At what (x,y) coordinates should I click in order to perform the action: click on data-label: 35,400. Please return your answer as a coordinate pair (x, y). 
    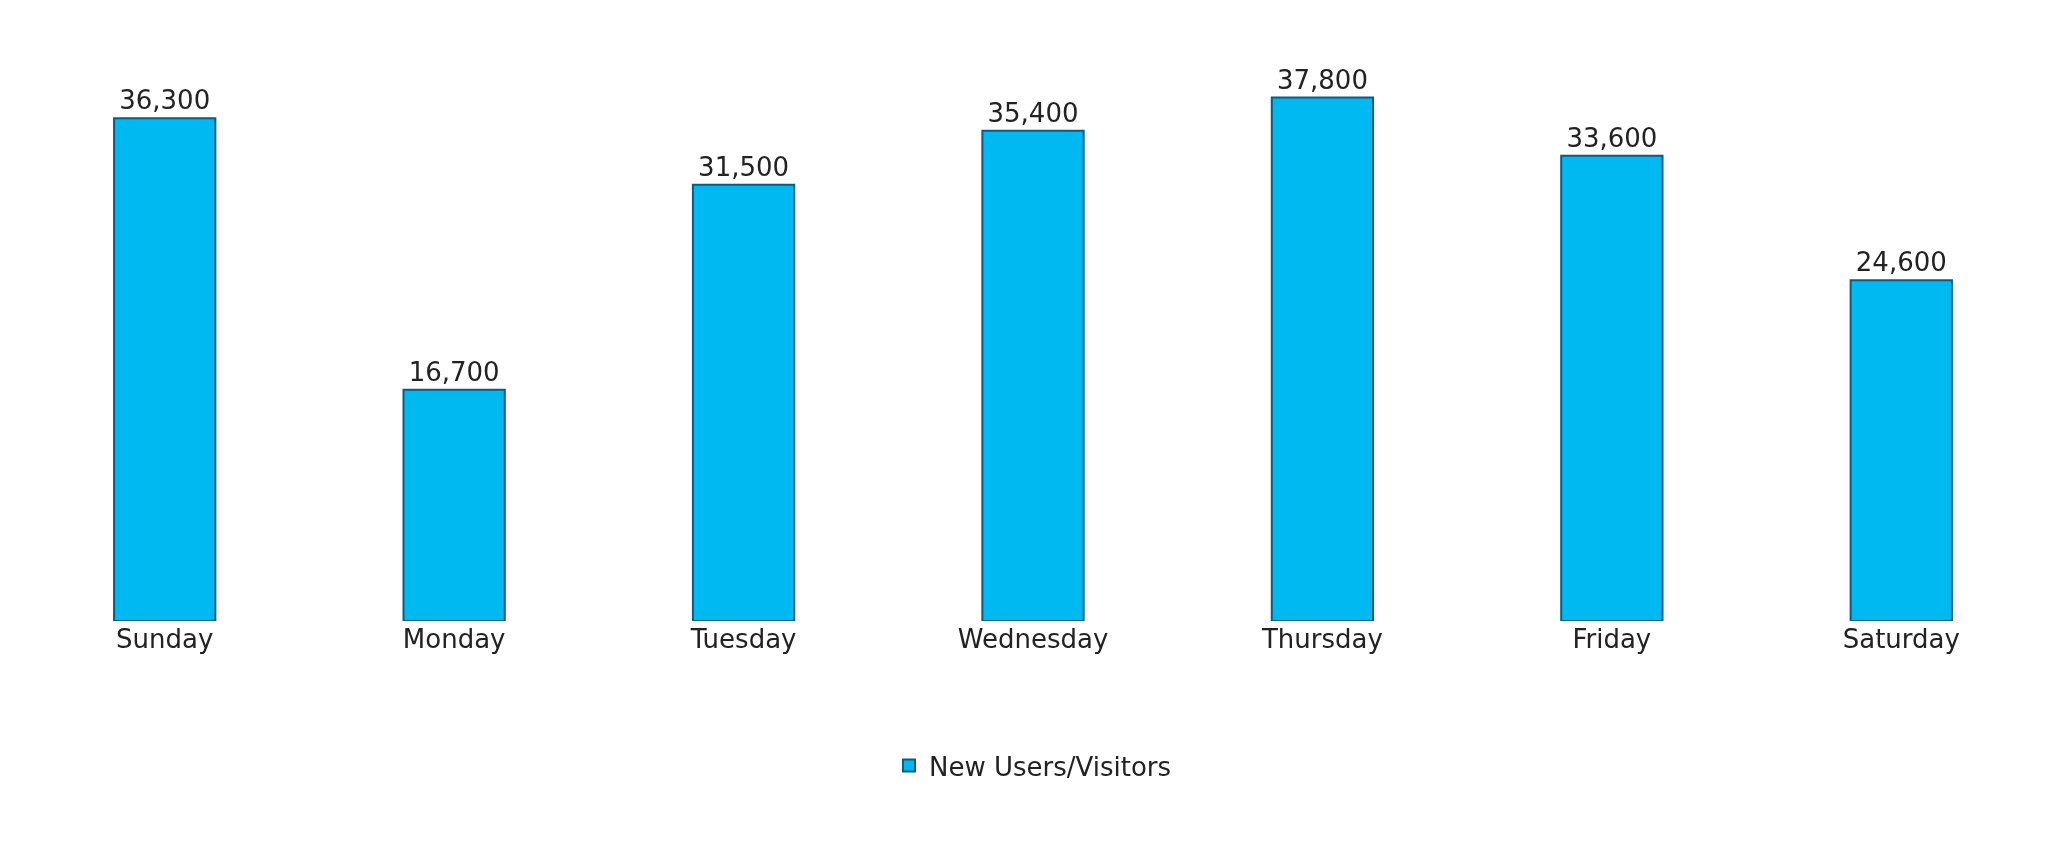
    Looking at the image, I should click on (1033, 112).